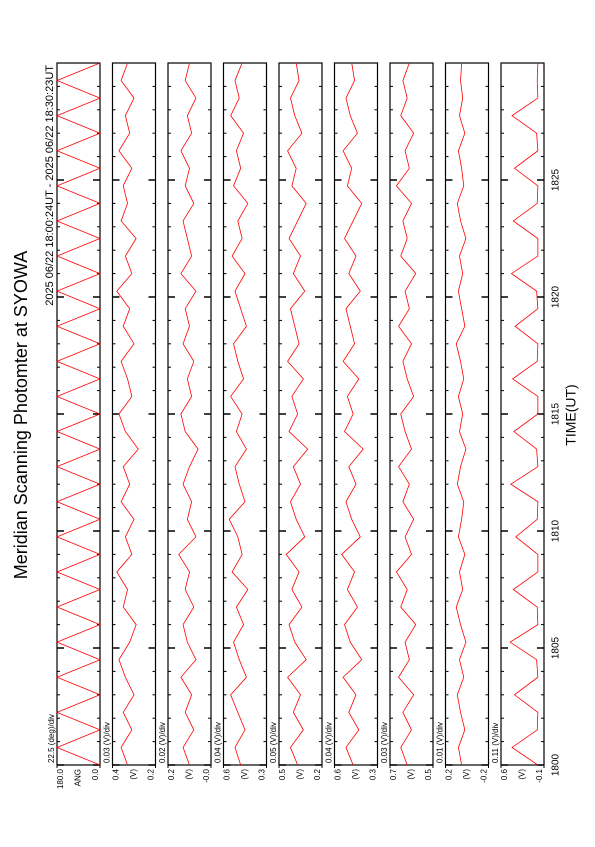 This screenshot has width=595, height=847. I want to click on y-tick-label: -0.1, so click(539, 775).